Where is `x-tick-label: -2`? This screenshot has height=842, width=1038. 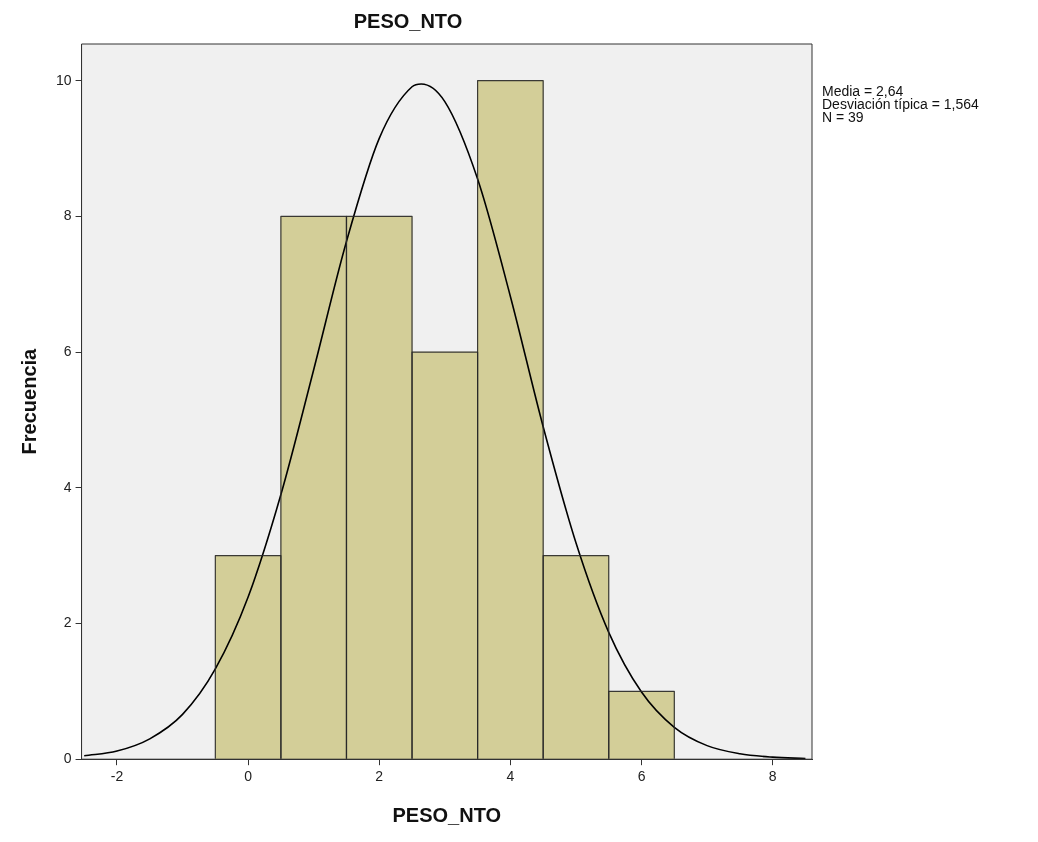 x-tick-label: -2 is located at coordinates (117, 776).